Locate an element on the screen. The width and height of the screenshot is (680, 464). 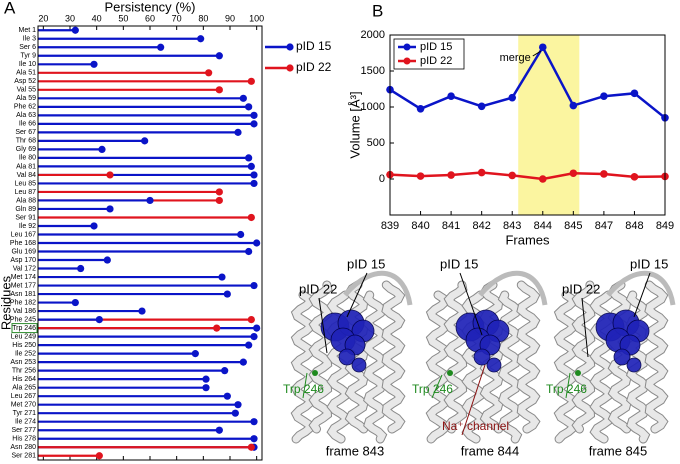
panel-label: B is located at coordinates (377, 10).